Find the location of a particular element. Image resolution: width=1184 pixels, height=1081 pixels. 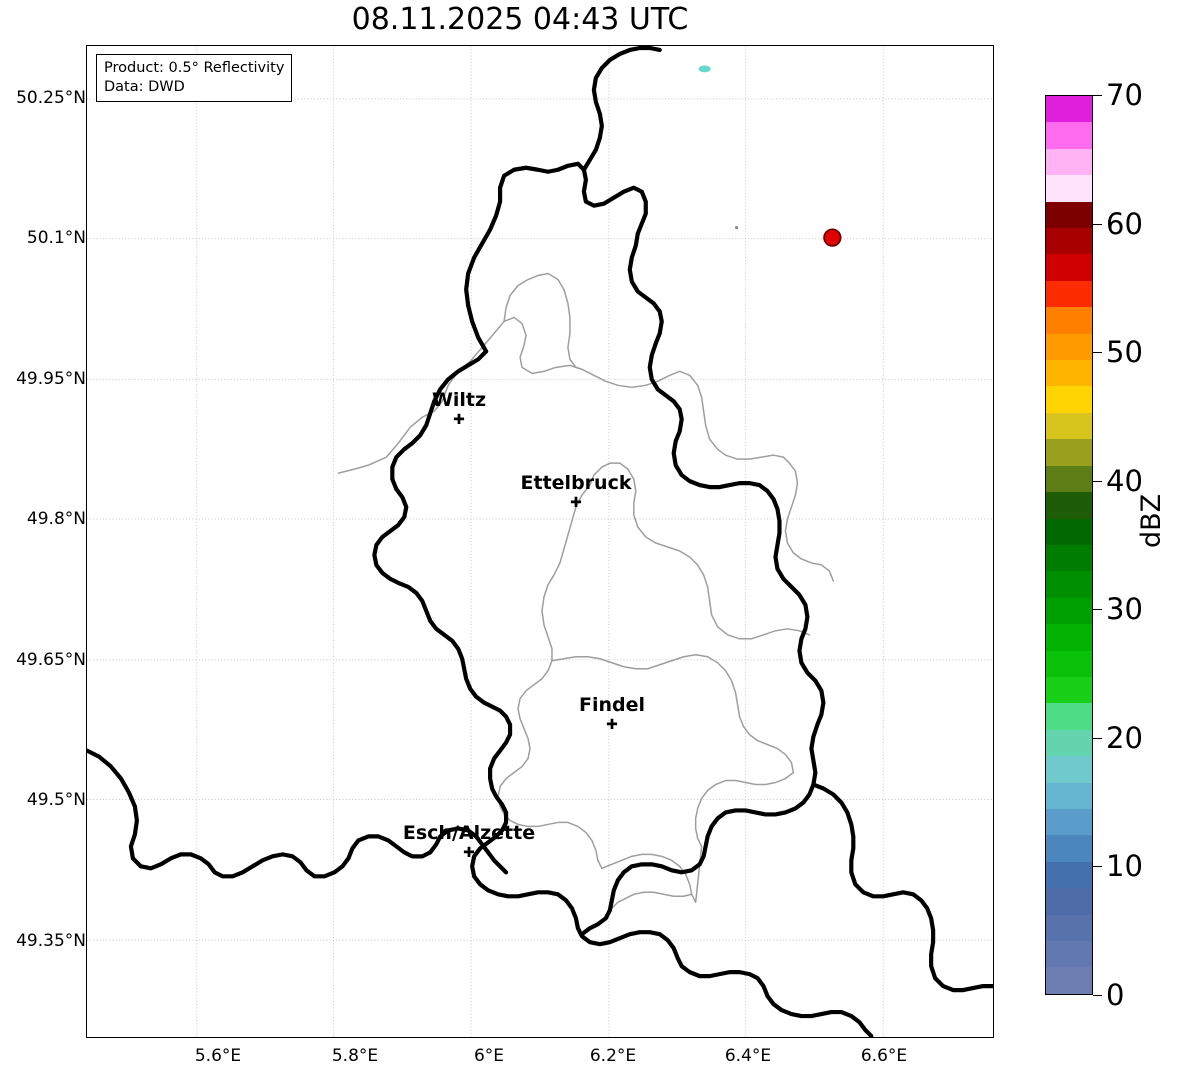

y-tick-label: 49.8°N is located at coordinates (56, 519).